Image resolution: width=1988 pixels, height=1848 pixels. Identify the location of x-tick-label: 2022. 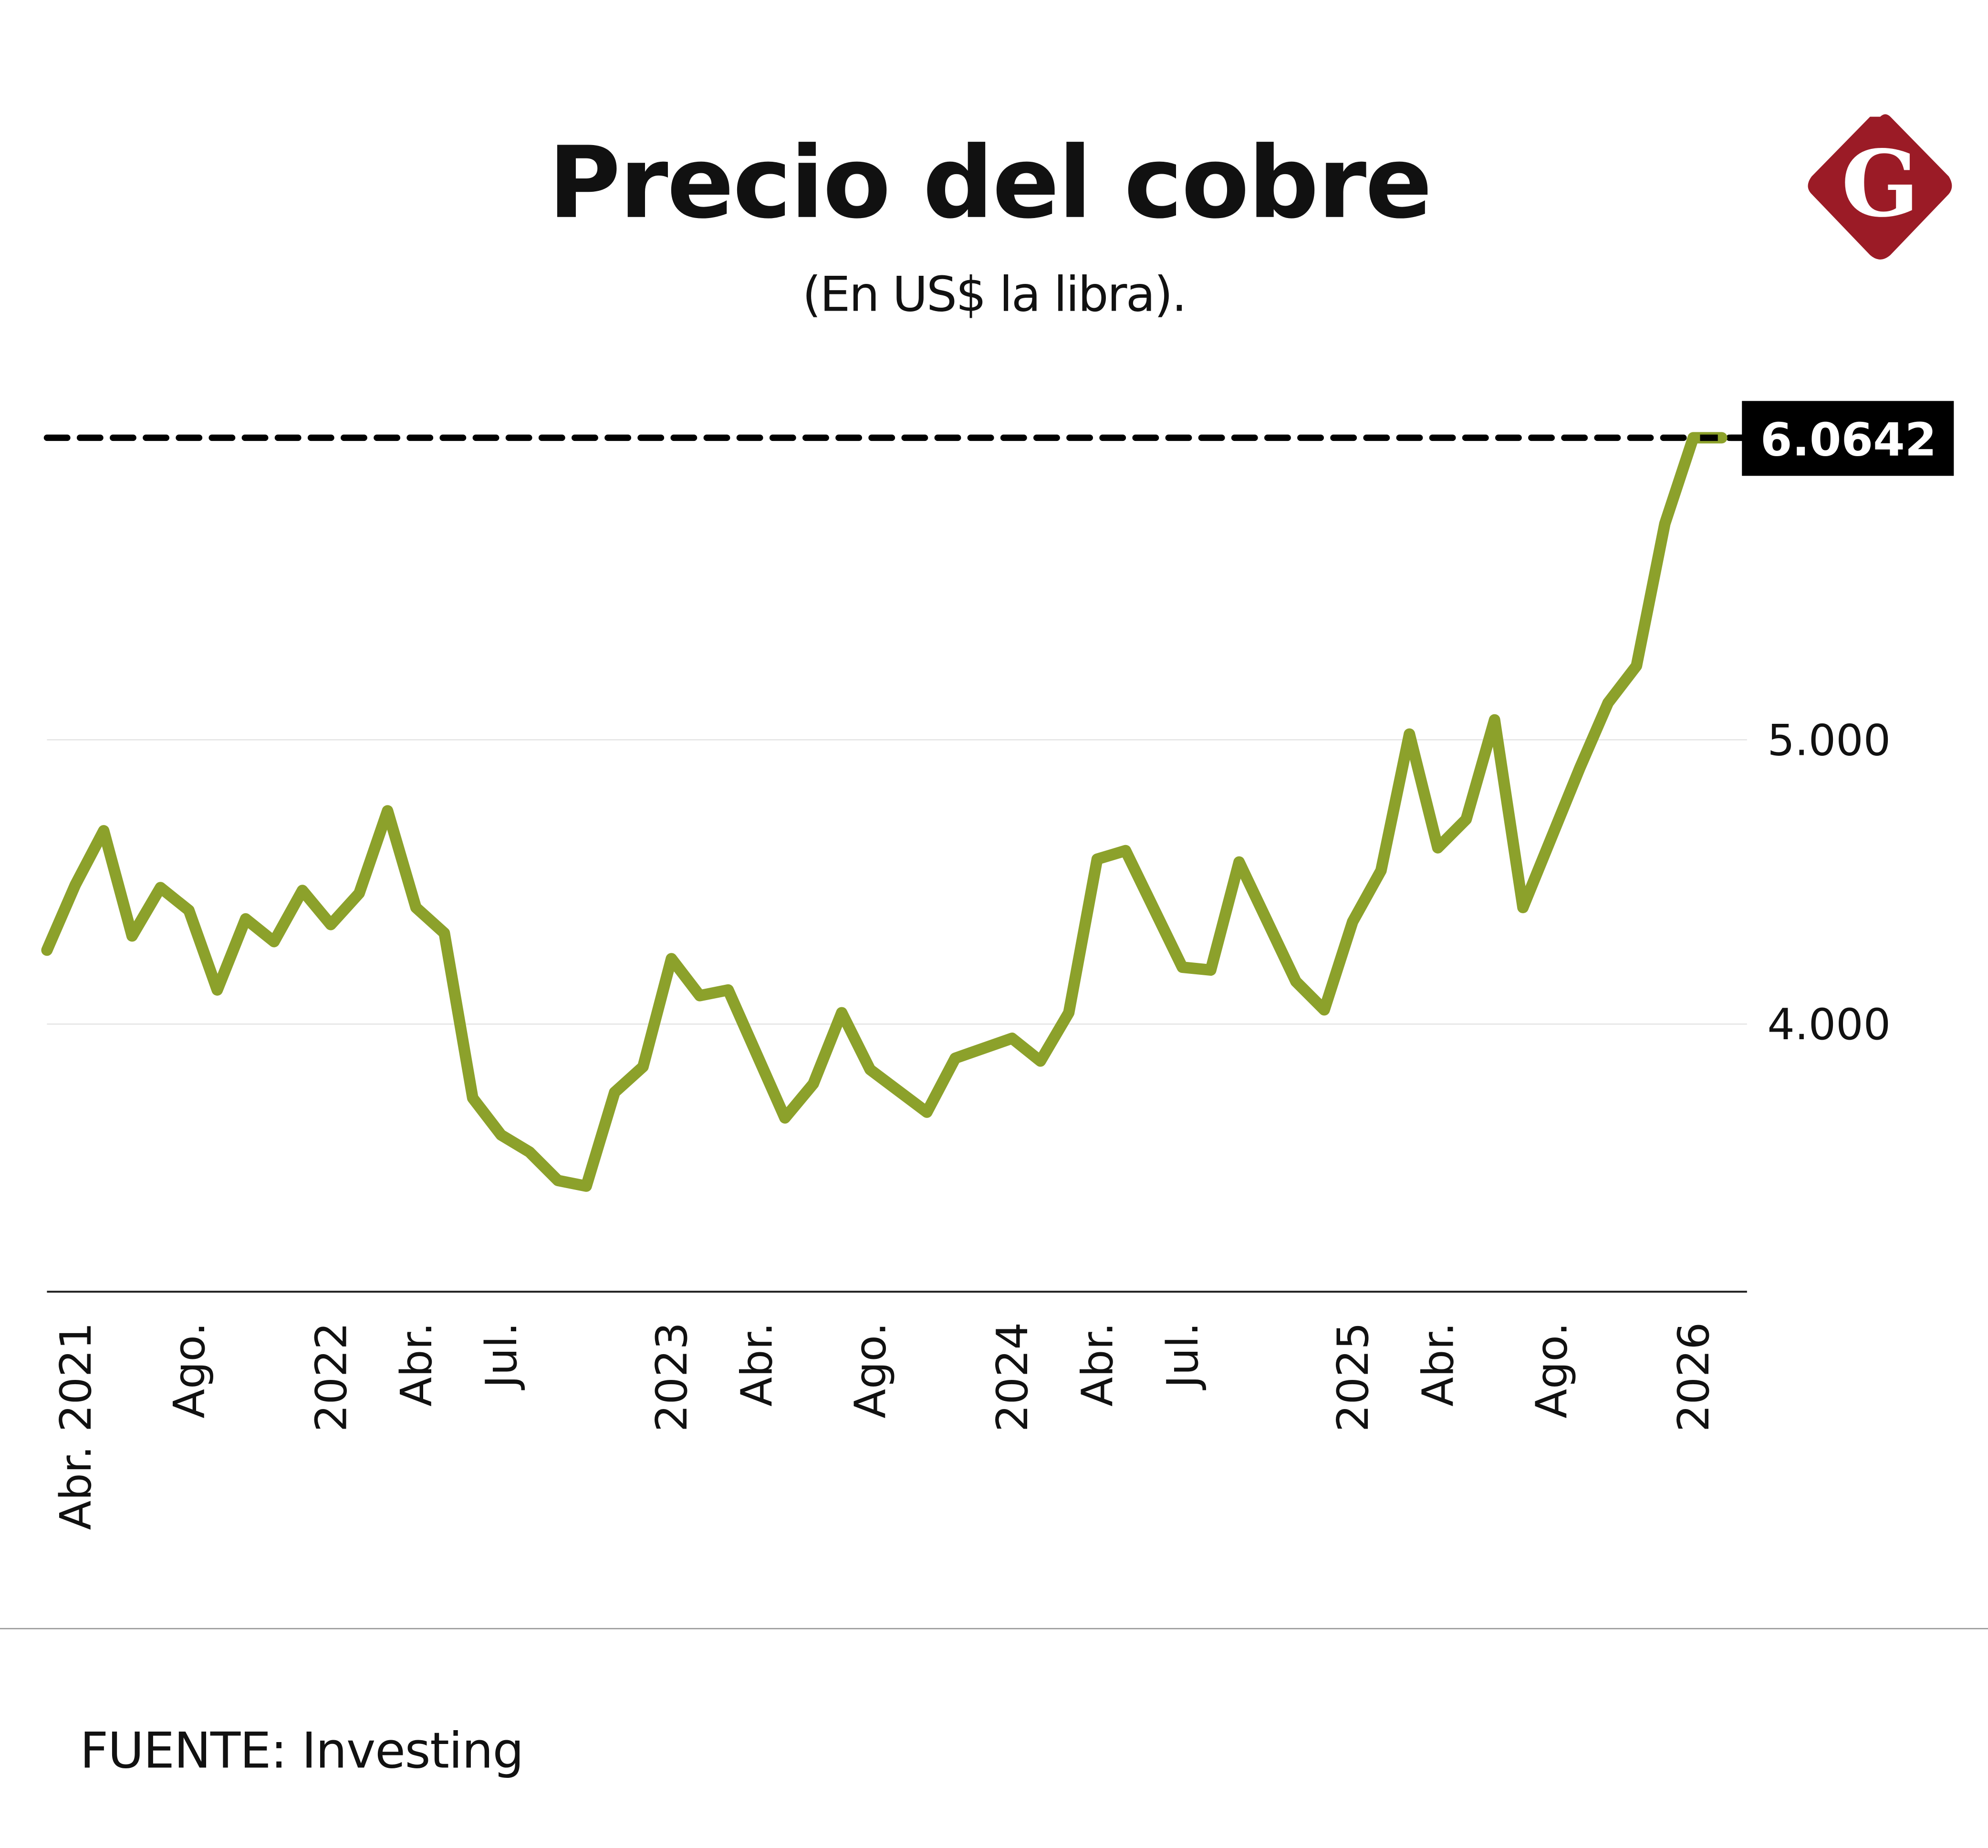
(331, 1377).